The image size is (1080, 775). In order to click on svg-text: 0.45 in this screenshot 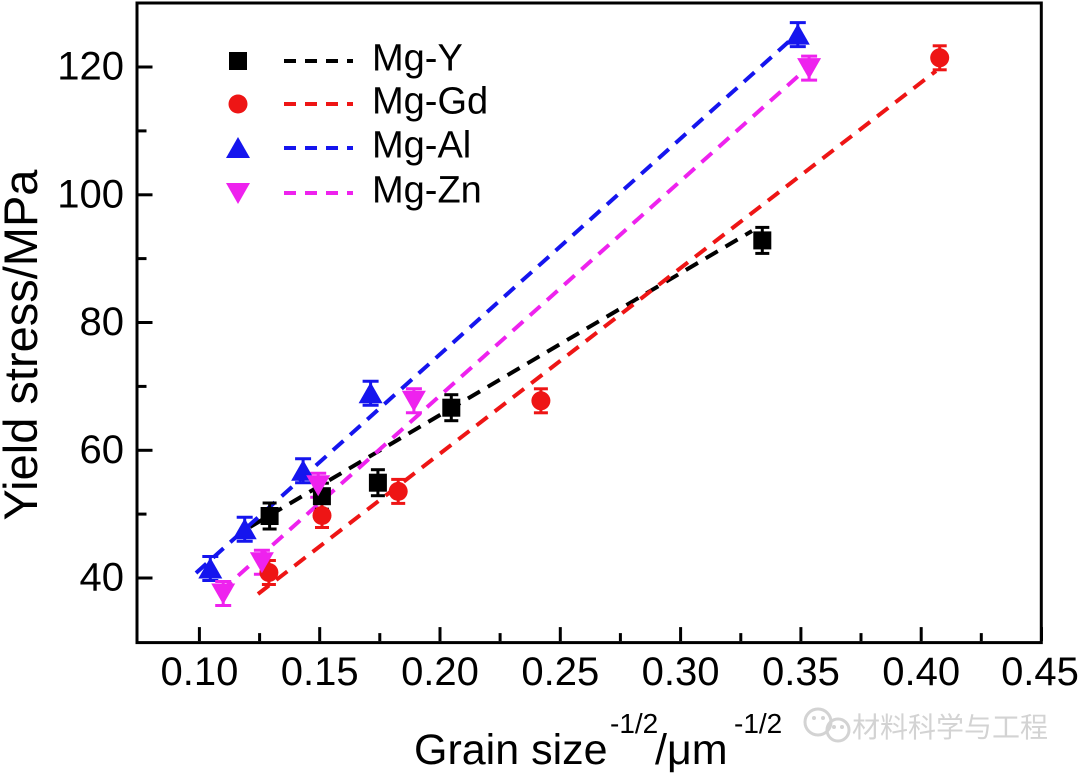, I will do `click(1040, 672)`.